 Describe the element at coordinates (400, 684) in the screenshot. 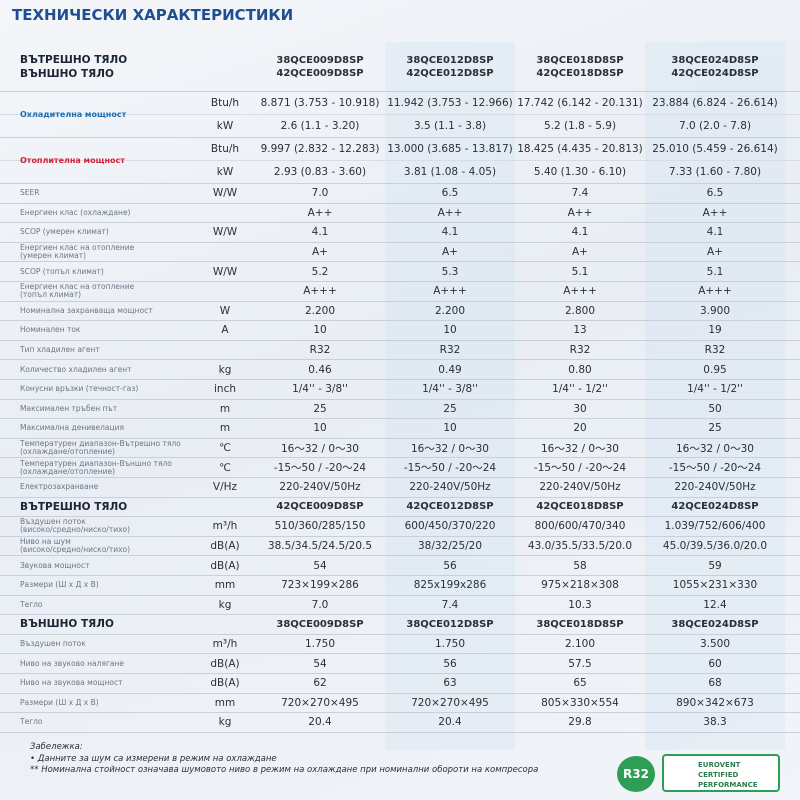

I see `table-row: Ниво на звукова мощност dB(A) 62 63 65 68` at that location.